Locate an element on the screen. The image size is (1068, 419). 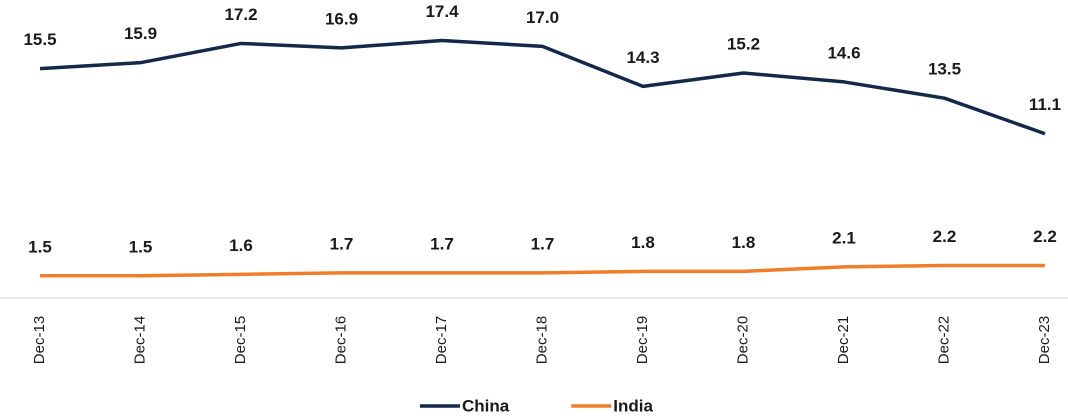
data-label: 13.5 is located at coordinates (944, 69).